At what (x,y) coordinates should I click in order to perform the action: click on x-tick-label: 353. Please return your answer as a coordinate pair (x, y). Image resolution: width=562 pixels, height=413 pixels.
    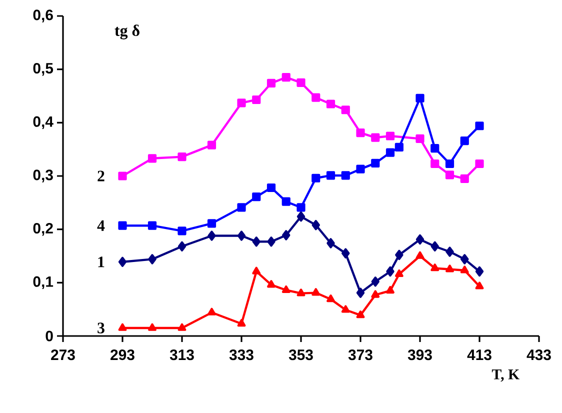
    Looking at the image, I should click on (300, 355).